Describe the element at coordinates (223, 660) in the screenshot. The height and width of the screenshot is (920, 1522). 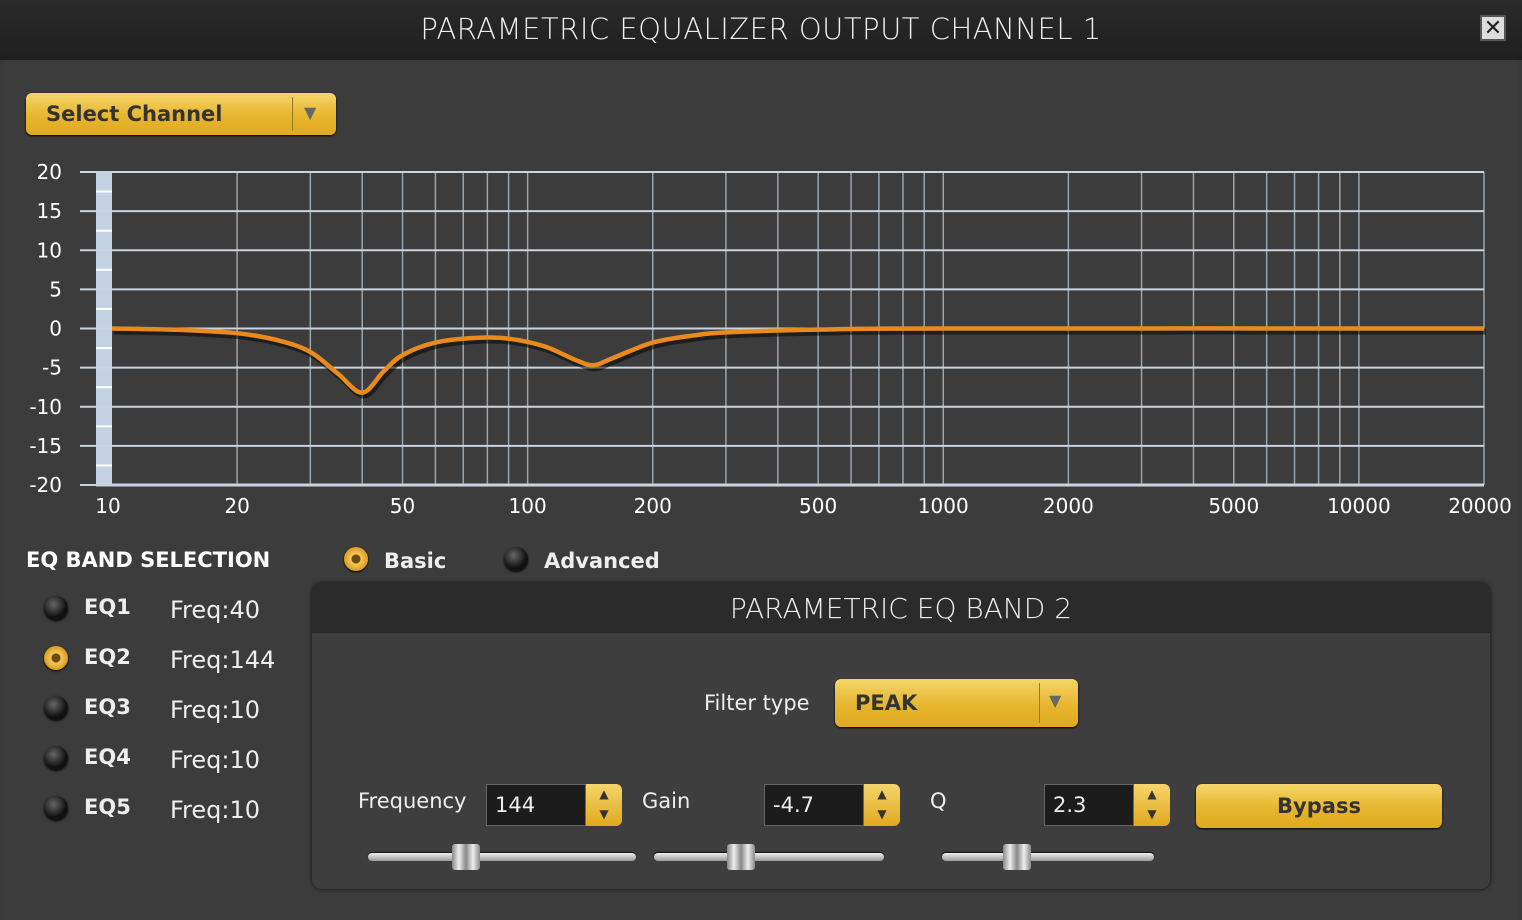
I see `band-freq: Freq:144` at that location.